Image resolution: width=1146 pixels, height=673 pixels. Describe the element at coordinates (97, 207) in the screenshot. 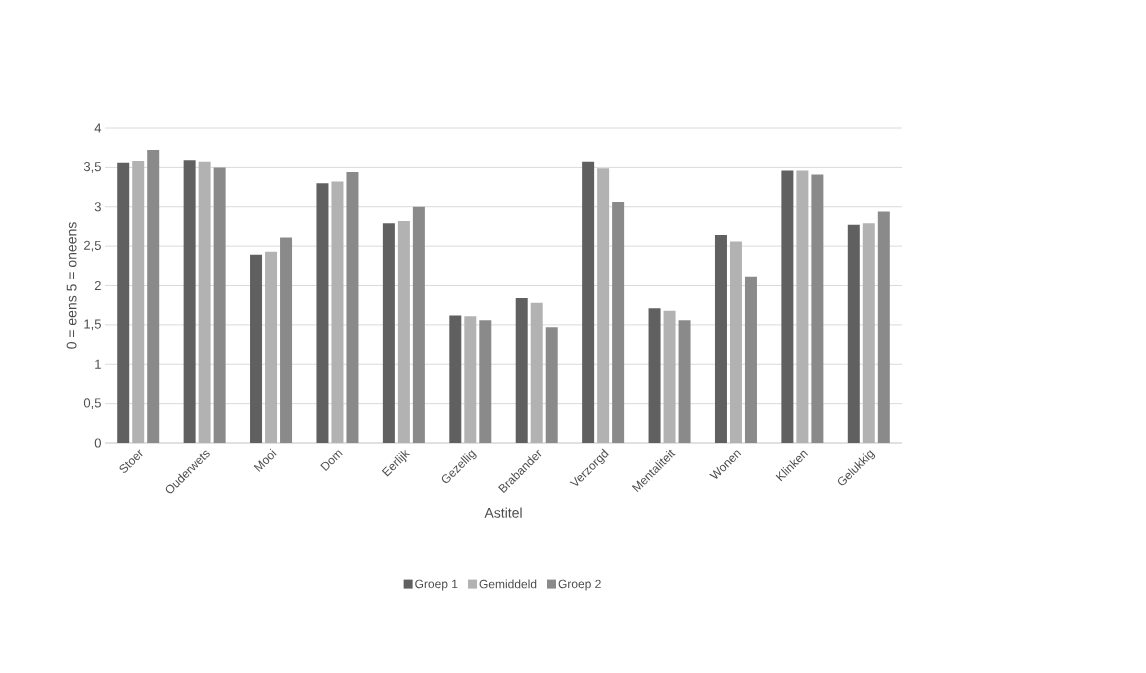

I see `y-tick-label: 3` at that location.